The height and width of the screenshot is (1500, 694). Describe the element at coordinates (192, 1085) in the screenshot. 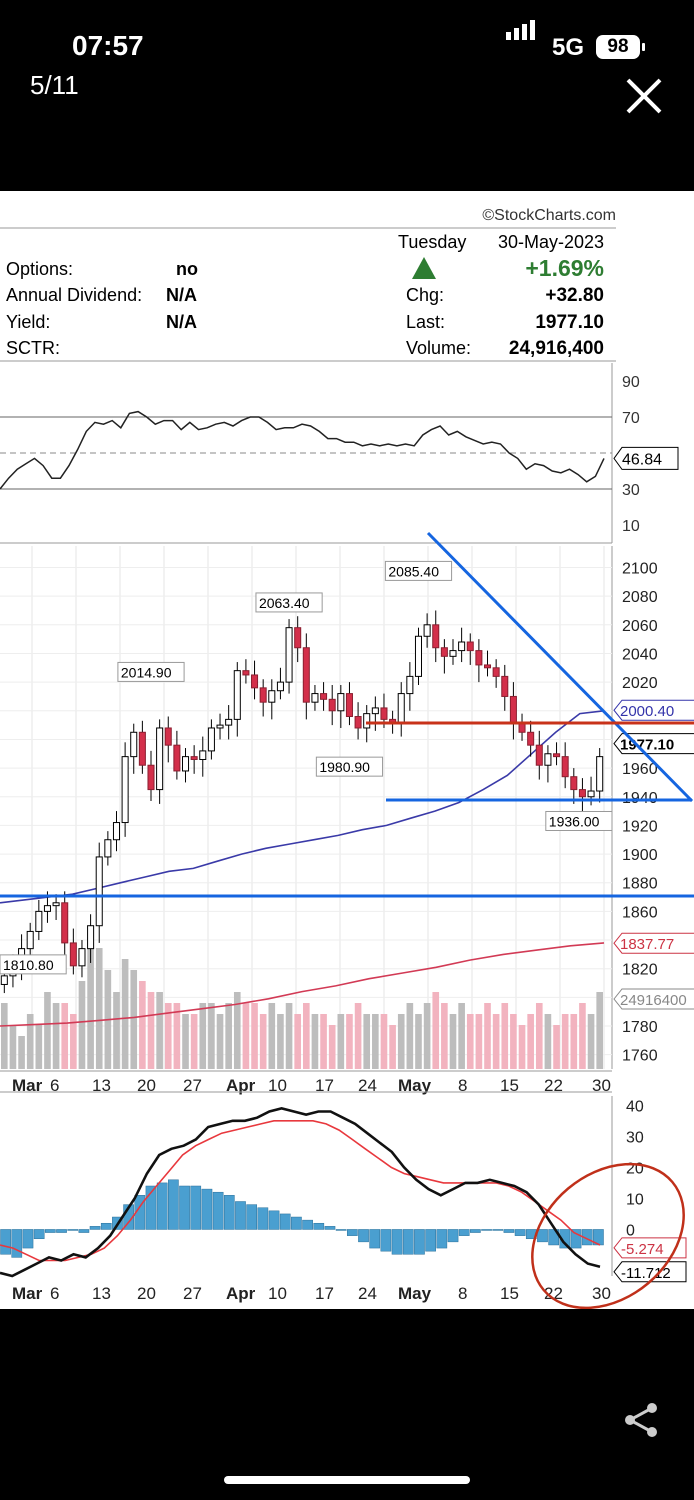

I see `price-x-label: 27` at that location.